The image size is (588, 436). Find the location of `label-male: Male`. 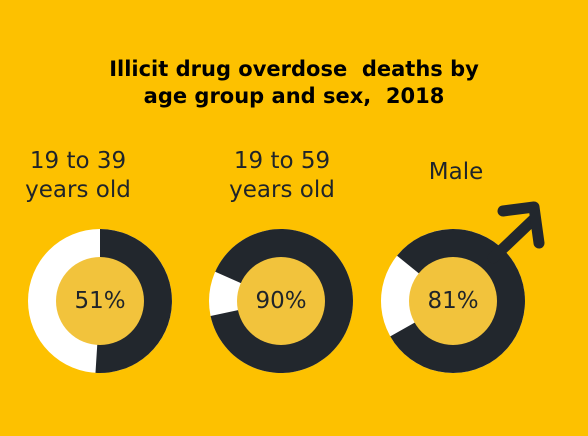

label-male: Male is located at coordinates (456, 172).